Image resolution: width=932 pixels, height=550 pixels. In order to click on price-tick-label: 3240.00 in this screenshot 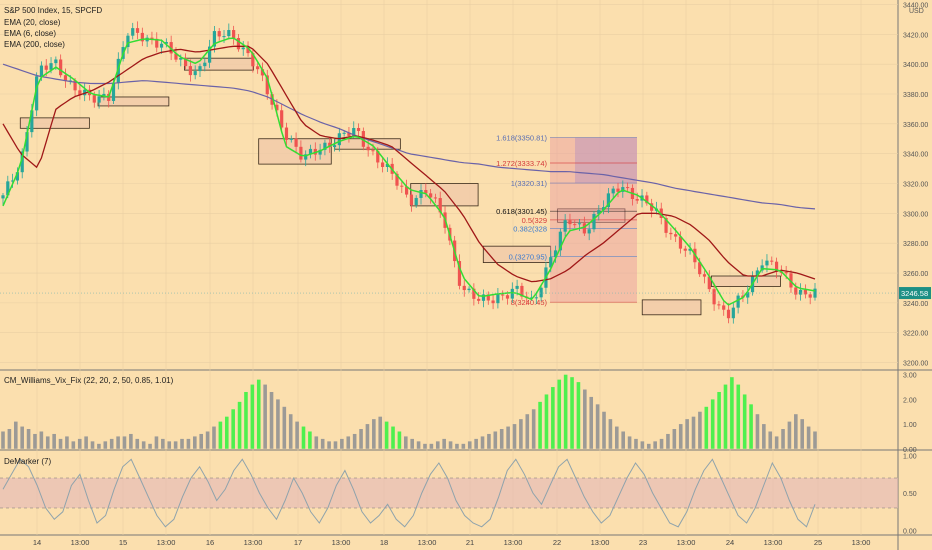, I will do `click(915, 304)`.